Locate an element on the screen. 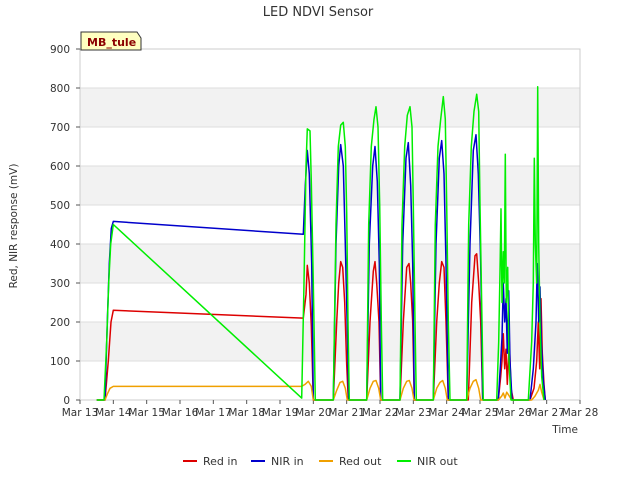  y-tick-label: 600 is located at coordinates (60, 167).